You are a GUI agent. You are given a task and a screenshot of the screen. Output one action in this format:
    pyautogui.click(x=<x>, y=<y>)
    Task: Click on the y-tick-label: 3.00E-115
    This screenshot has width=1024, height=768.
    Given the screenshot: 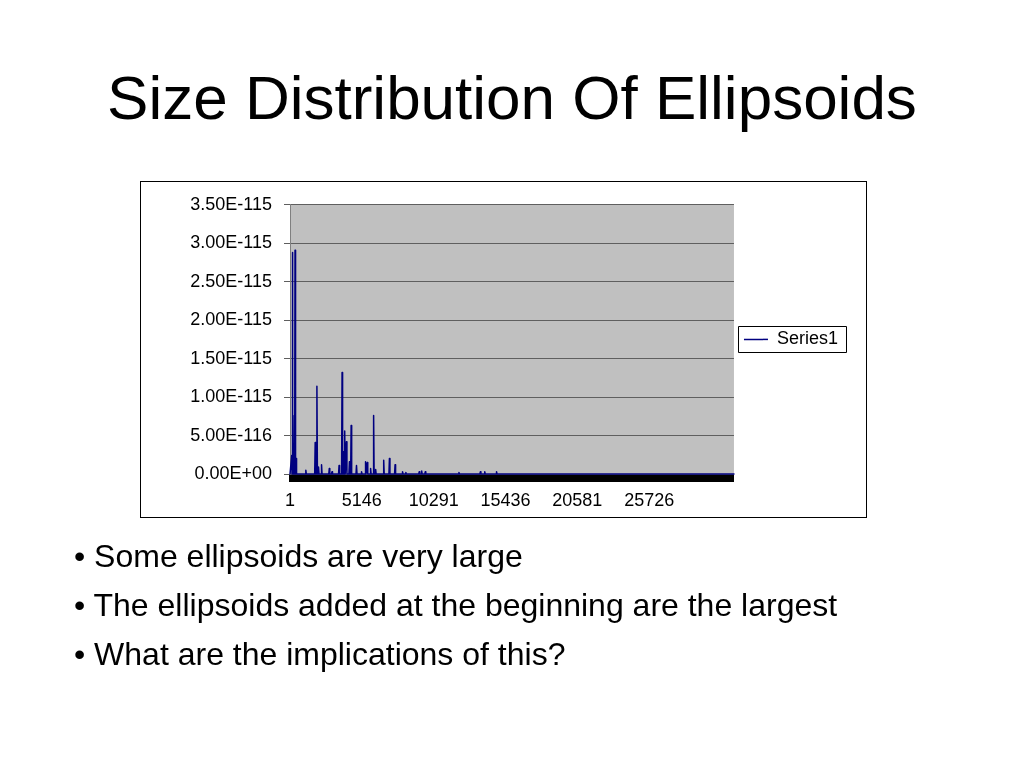 What is the action you would take?
    pyautogui.click(x=231, y=242)
    